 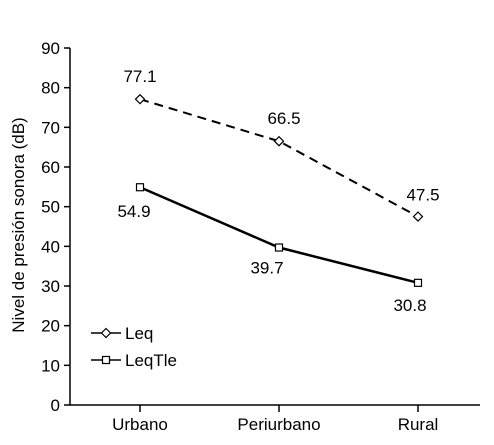 I want to click on y-tick-label: 70, so click(x=50, y=127).